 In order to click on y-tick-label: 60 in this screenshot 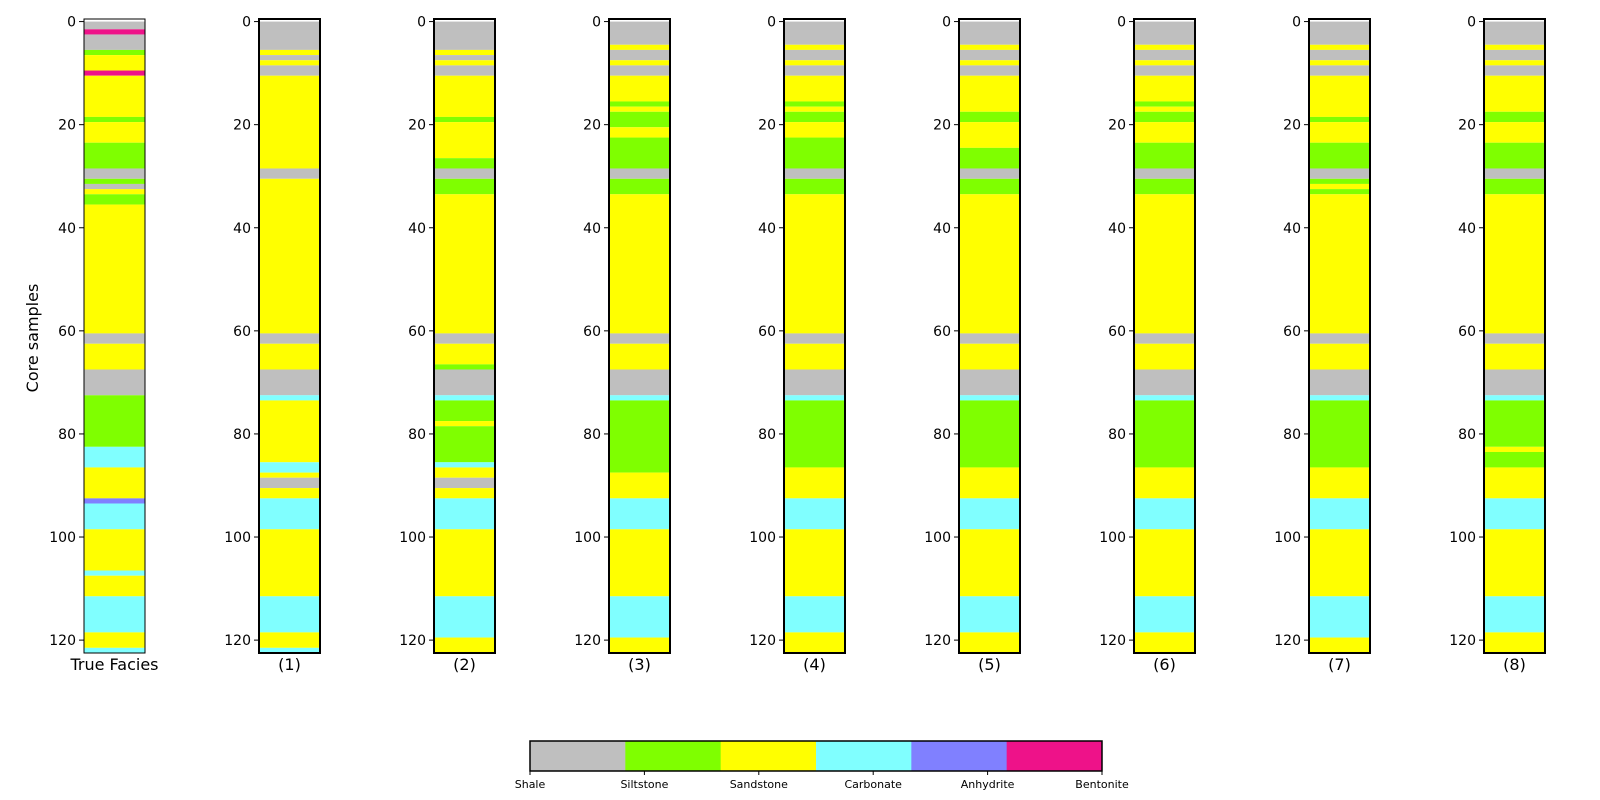, I will do `click(942, 332)`.